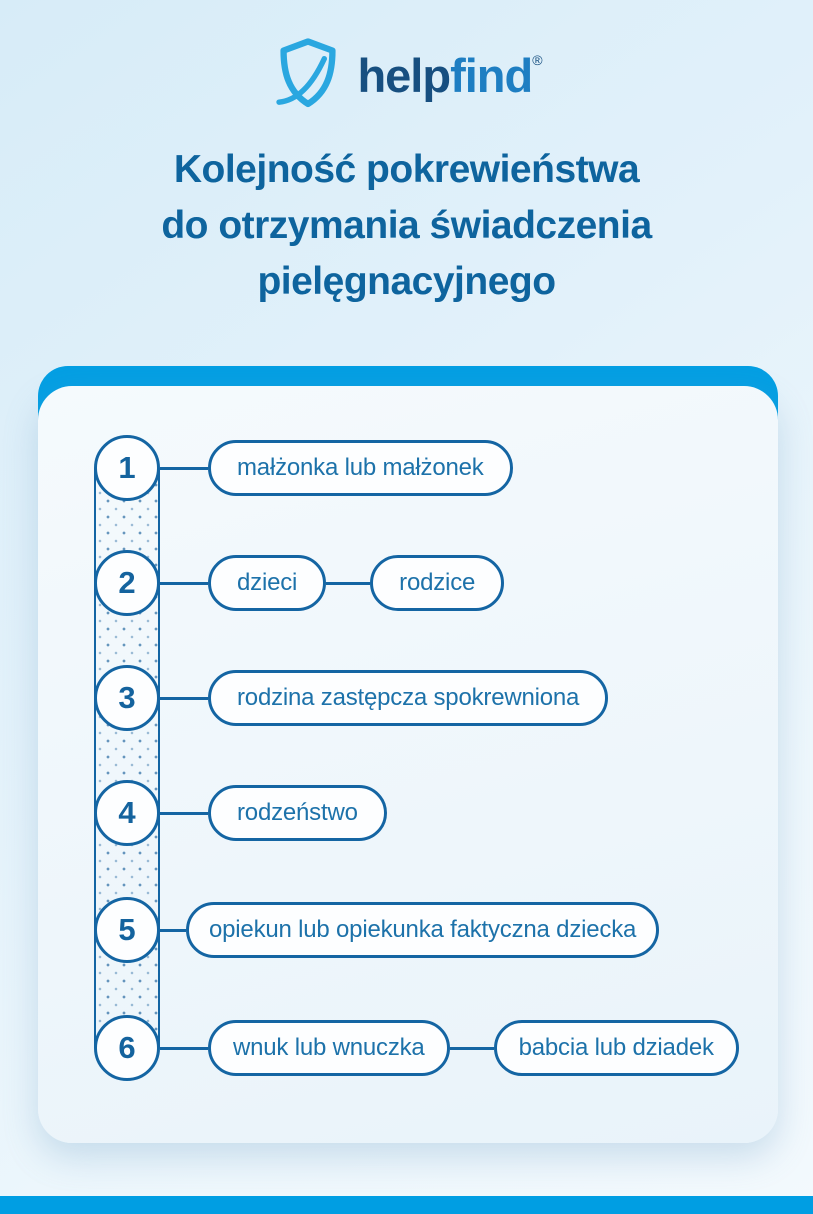 The height and width of the screenshot is (1214, 813). I want to click on item-number-badge: 5, so click(127, 930).